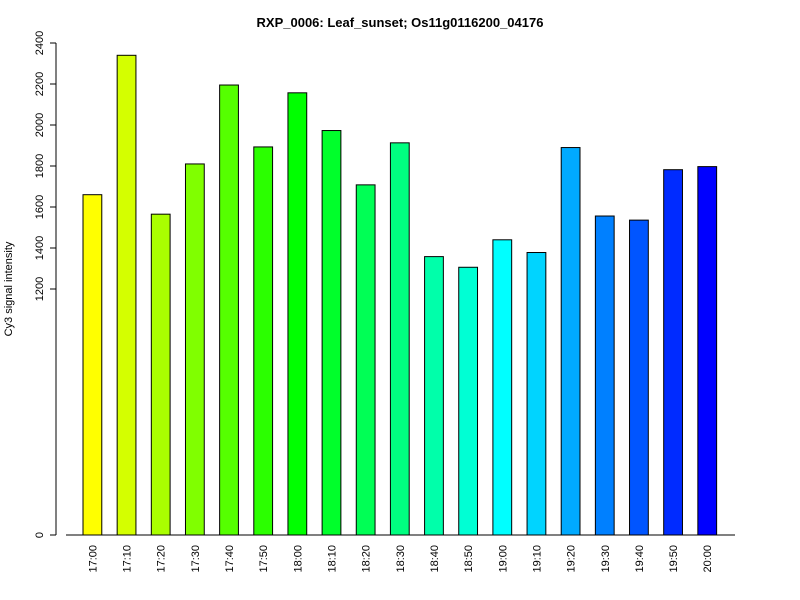 This screenshot has width=800, height=600. What do you see at coordinates (367, 559) in the screenshot?
I see `x-tick-label: 18:20` at bounding box center [367, 559].